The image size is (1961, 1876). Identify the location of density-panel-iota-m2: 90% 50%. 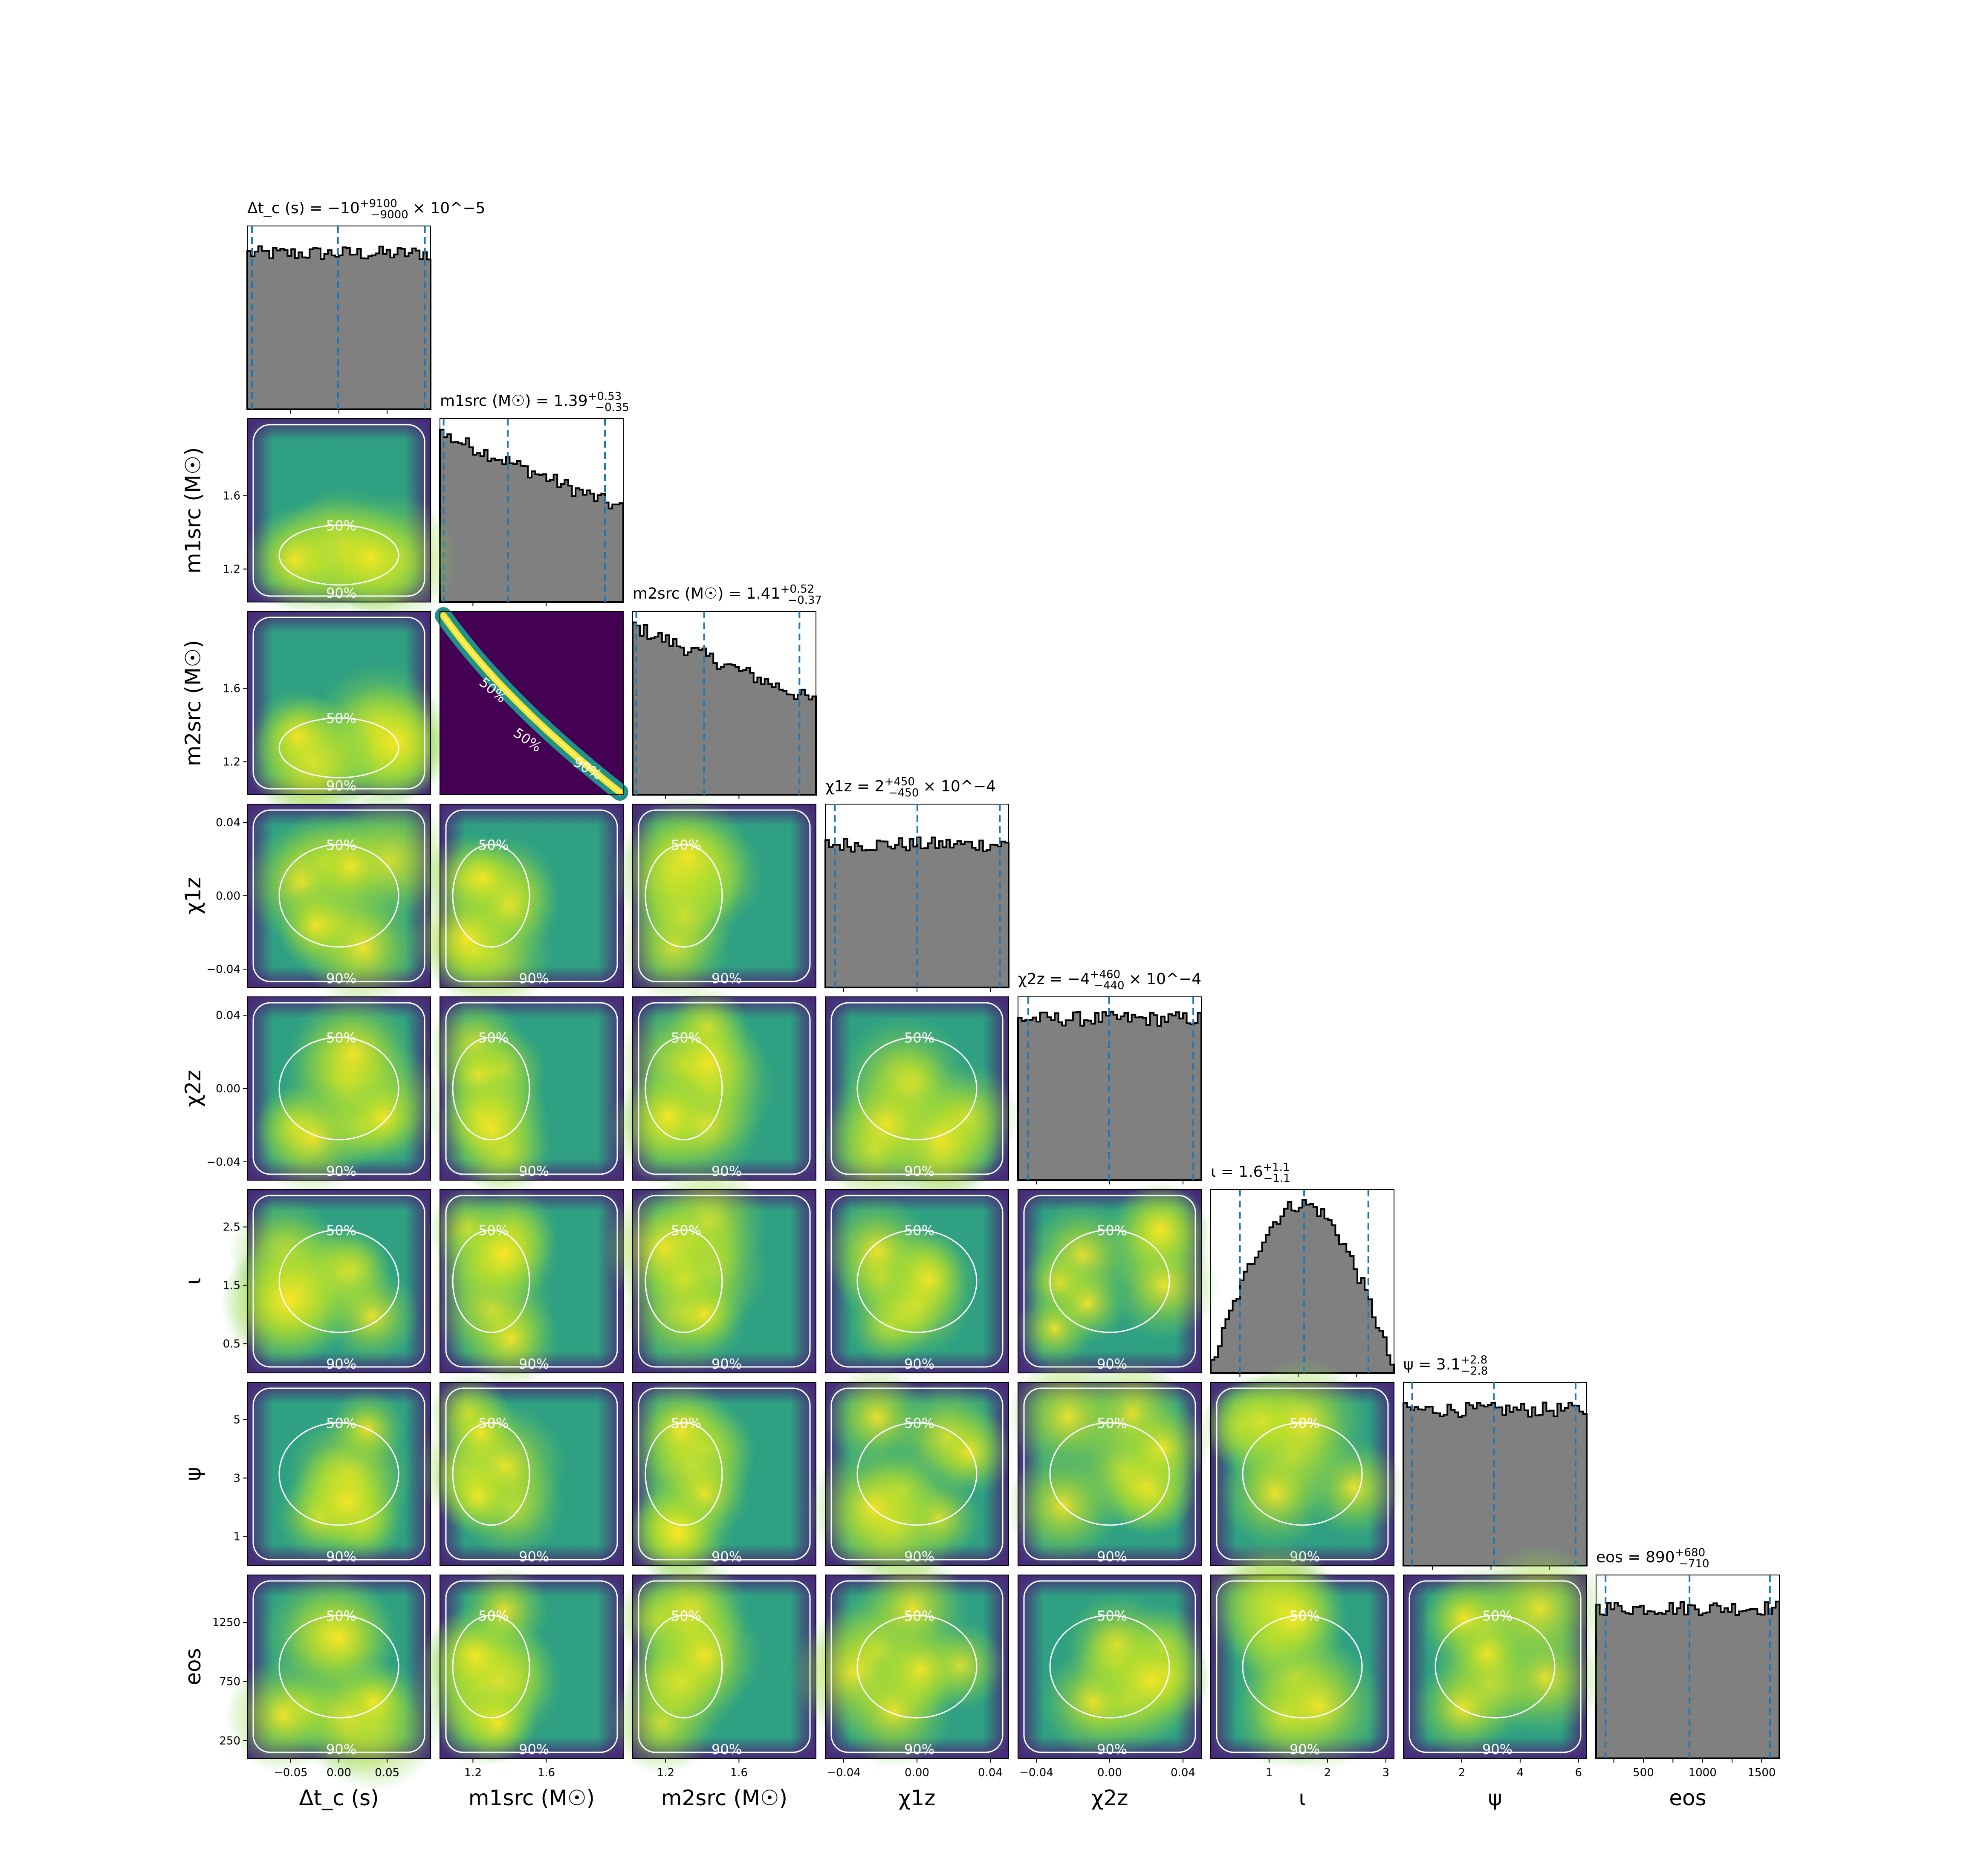
(709, 1269).